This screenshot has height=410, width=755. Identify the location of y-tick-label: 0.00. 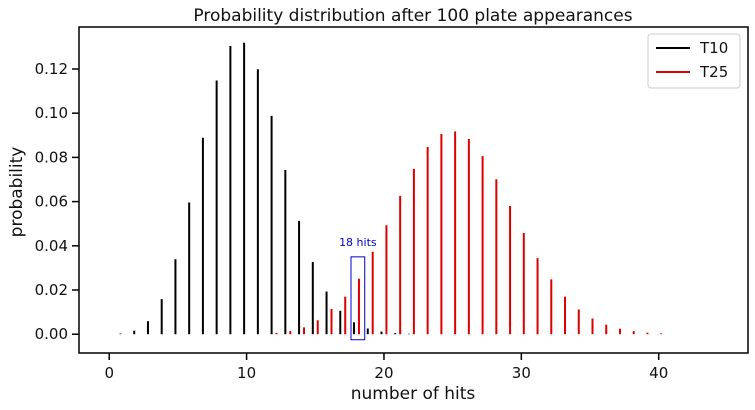
(51, 334).